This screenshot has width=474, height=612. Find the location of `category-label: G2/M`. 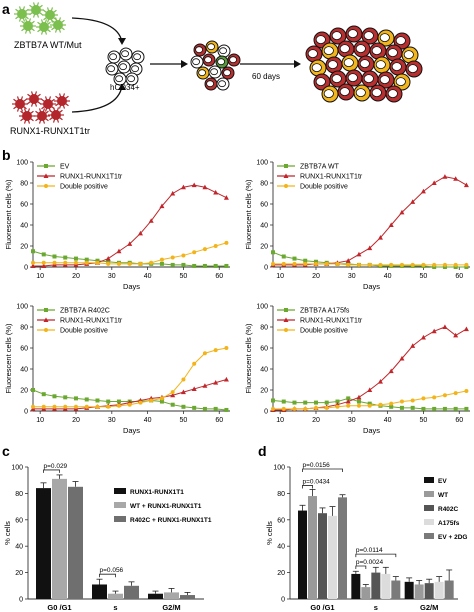

category-label: G2/M is located at coordinates (171, 607).